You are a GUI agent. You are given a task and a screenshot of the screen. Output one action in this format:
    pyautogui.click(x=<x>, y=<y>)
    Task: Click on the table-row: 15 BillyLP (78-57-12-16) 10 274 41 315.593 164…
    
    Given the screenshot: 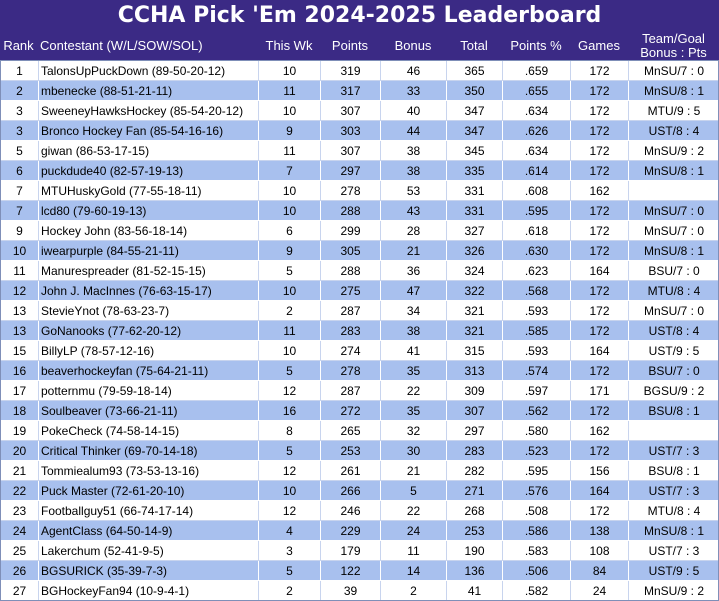 What is the action you would take?
    pyautogui.click(x=359, y=350)
    